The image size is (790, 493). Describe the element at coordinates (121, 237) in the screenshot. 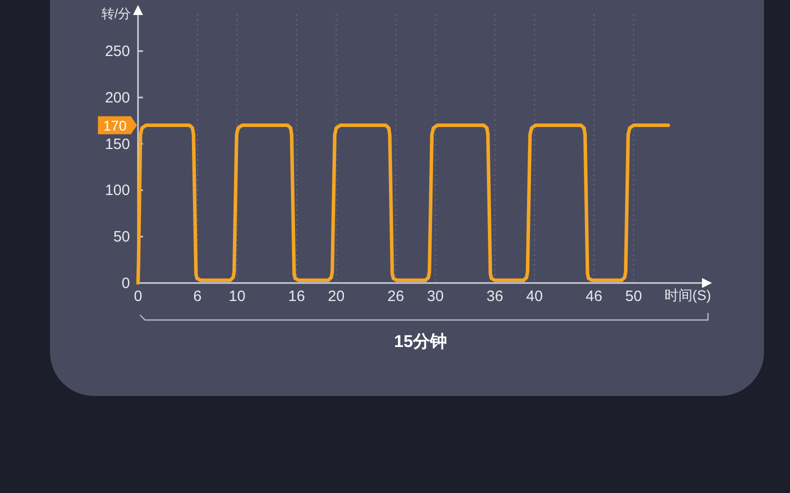

I see `y-tick-label: 50` at that location.